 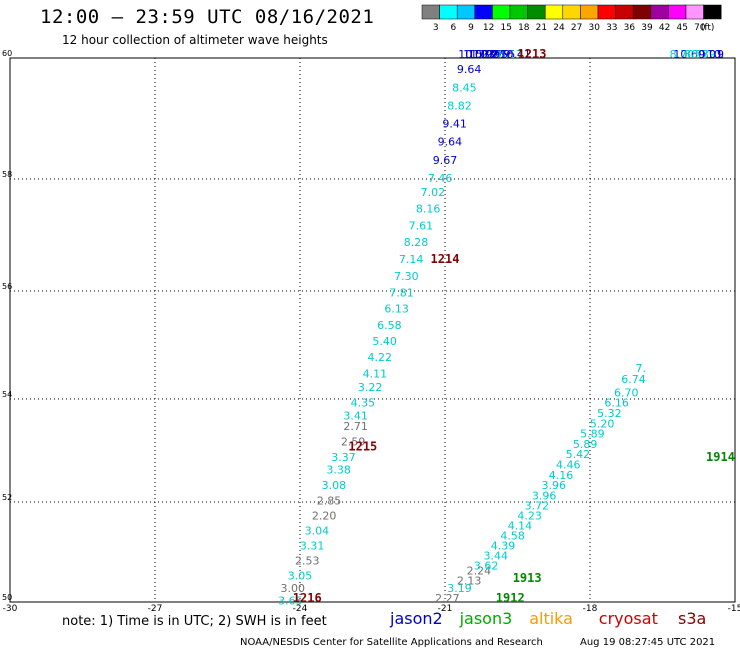 I want to click on swh-value-label: 3.08, so click(x=334, y=485).